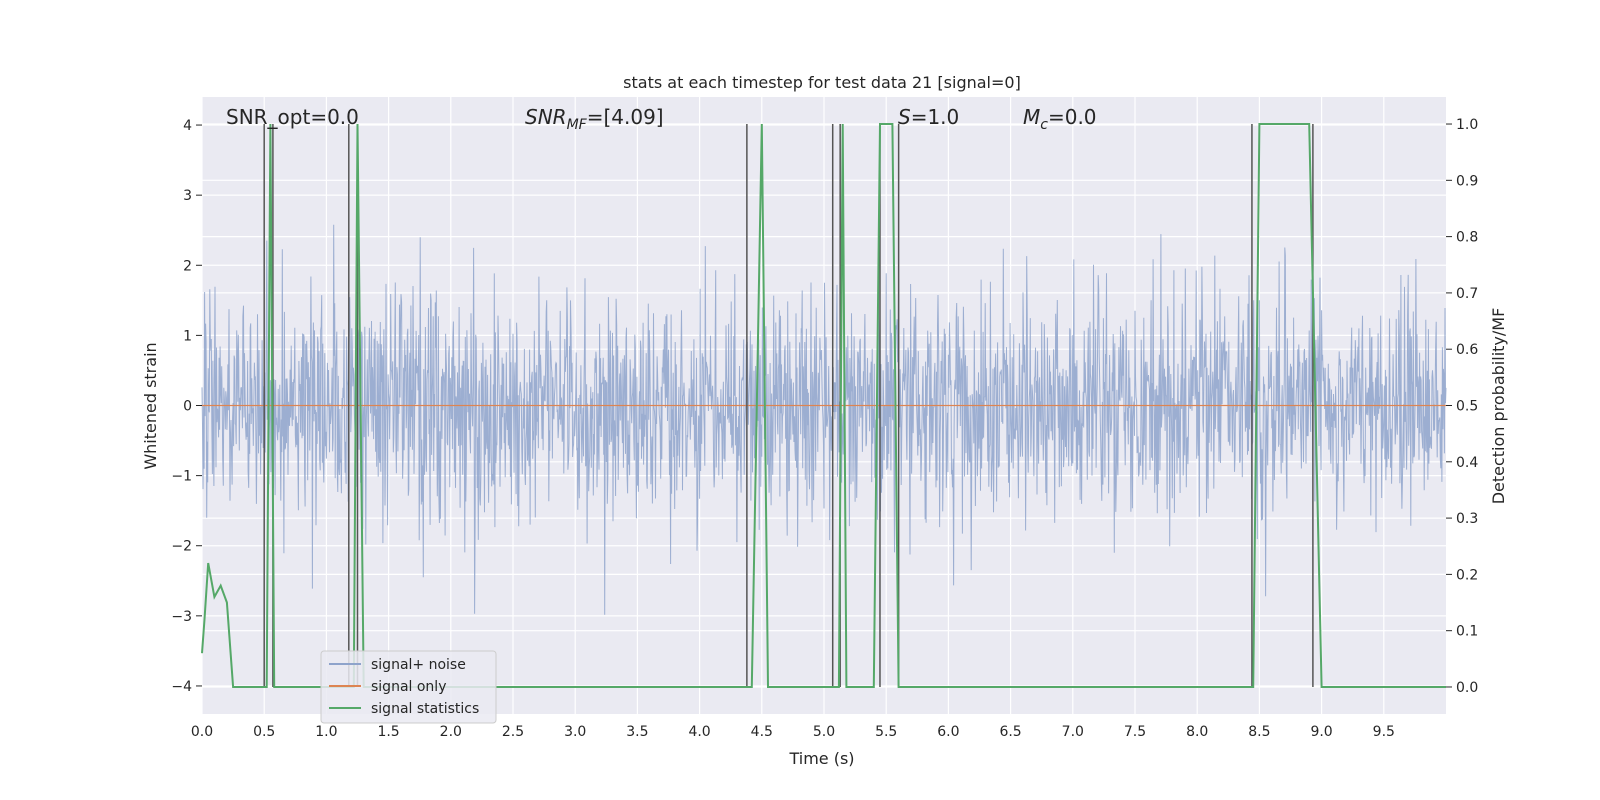  I want to click on x-tick-label: 7.5, so click(1135, 732).